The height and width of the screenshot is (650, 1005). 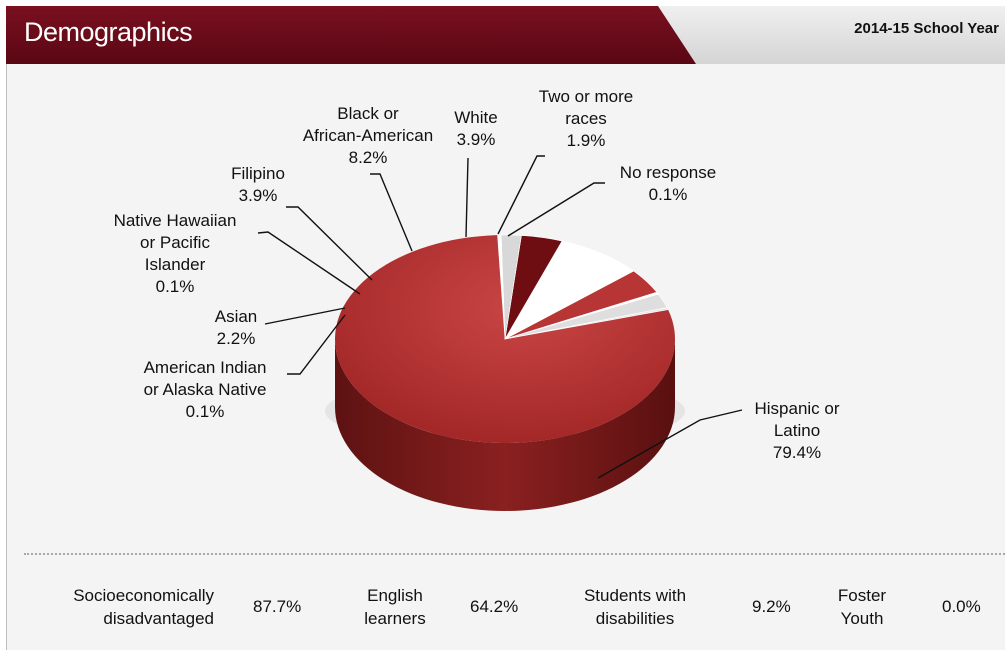 I want to click on school-year: 2014-15 School Year, so click(x=926, y=28).